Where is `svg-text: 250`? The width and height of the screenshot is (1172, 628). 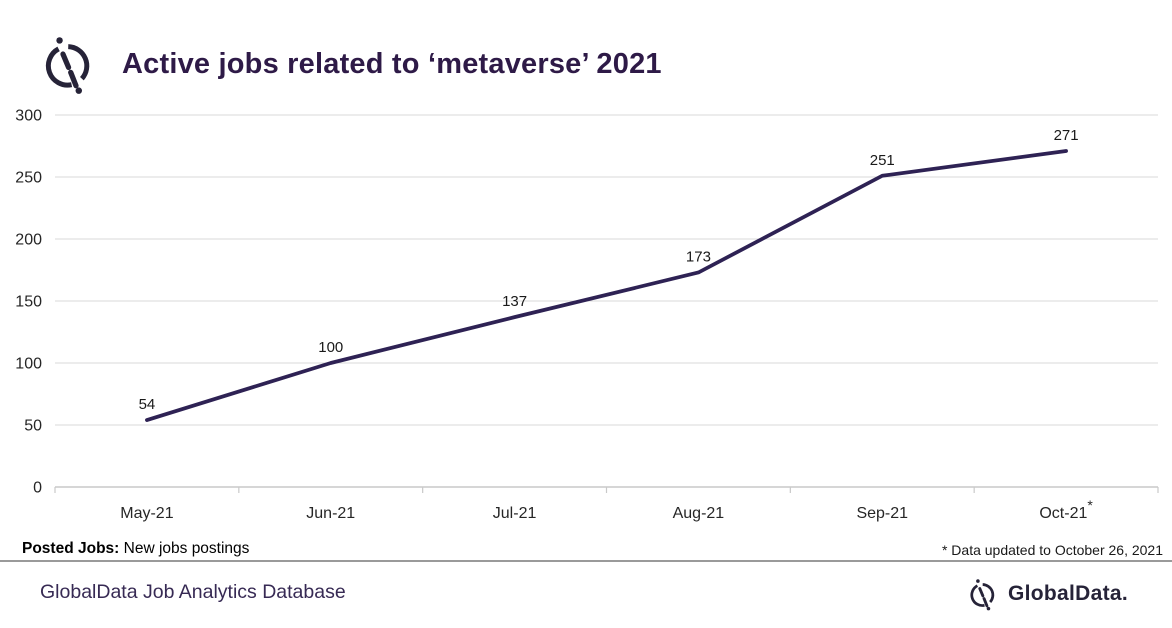 svg-text: 250 is located at coordinates (28, 178).